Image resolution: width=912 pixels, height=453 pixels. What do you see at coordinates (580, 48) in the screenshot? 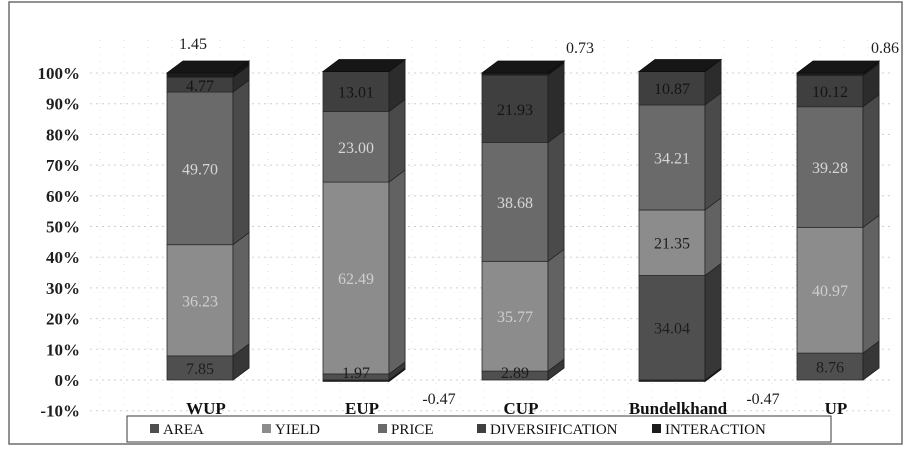
I see `data-label-interaction: 0.73` at bounding box center [580, 48].